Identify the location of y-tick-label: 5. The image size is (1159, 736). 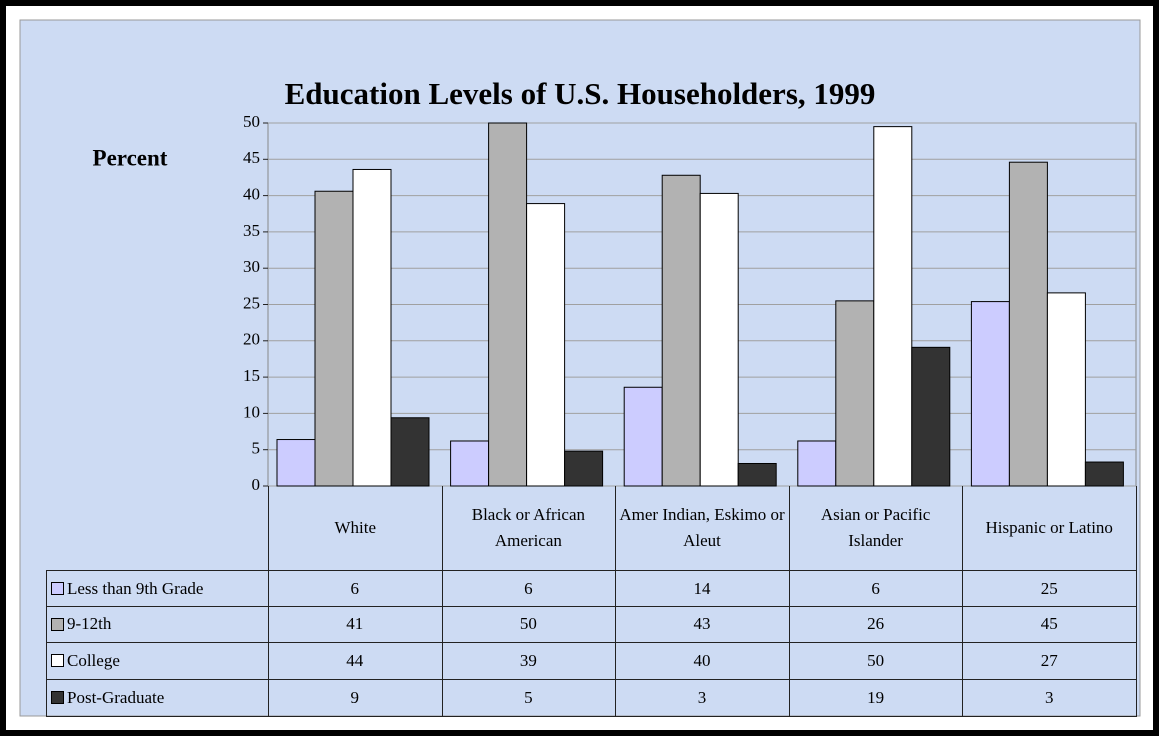
(256, 448).